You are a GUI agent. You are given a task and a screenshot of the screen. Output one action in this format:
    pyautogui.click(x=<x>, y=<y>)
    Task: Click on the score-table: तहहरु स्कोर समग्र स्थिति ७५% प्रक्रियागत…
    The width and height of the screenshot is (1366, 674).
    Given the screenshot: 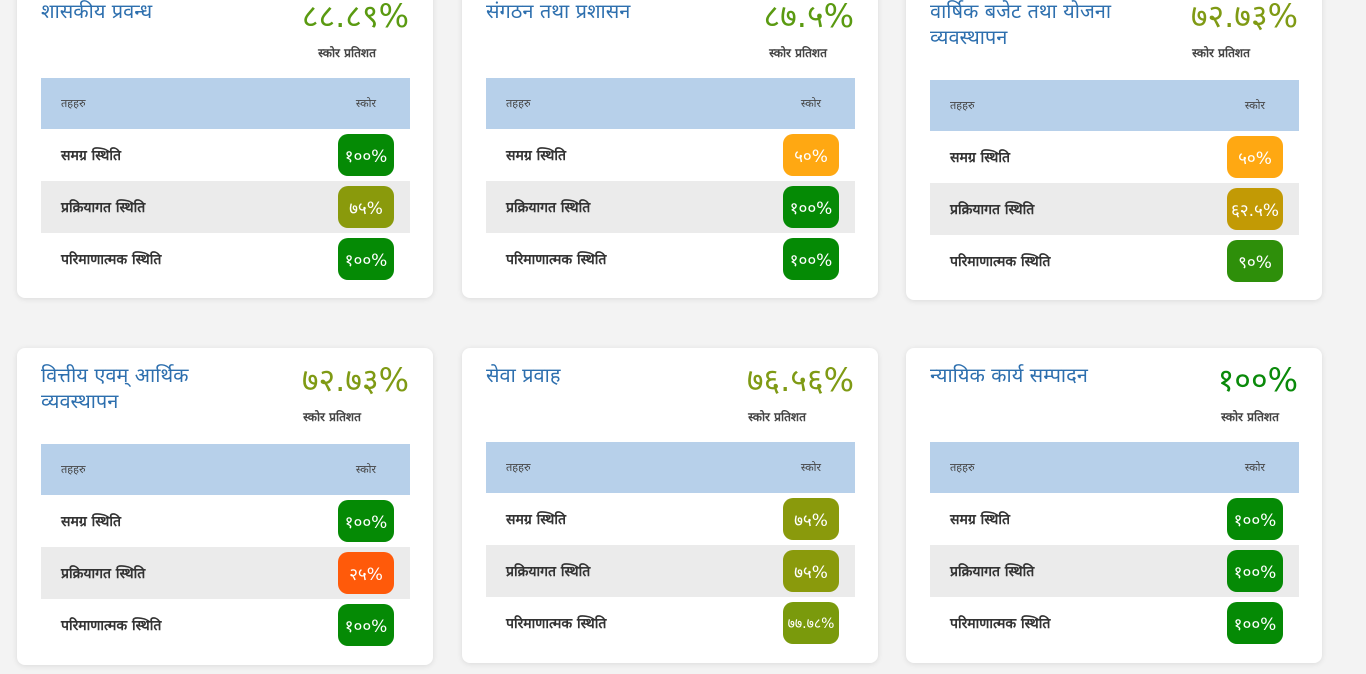 What is the action you would take?
    pyautogui.click(x=670, y=545)
    